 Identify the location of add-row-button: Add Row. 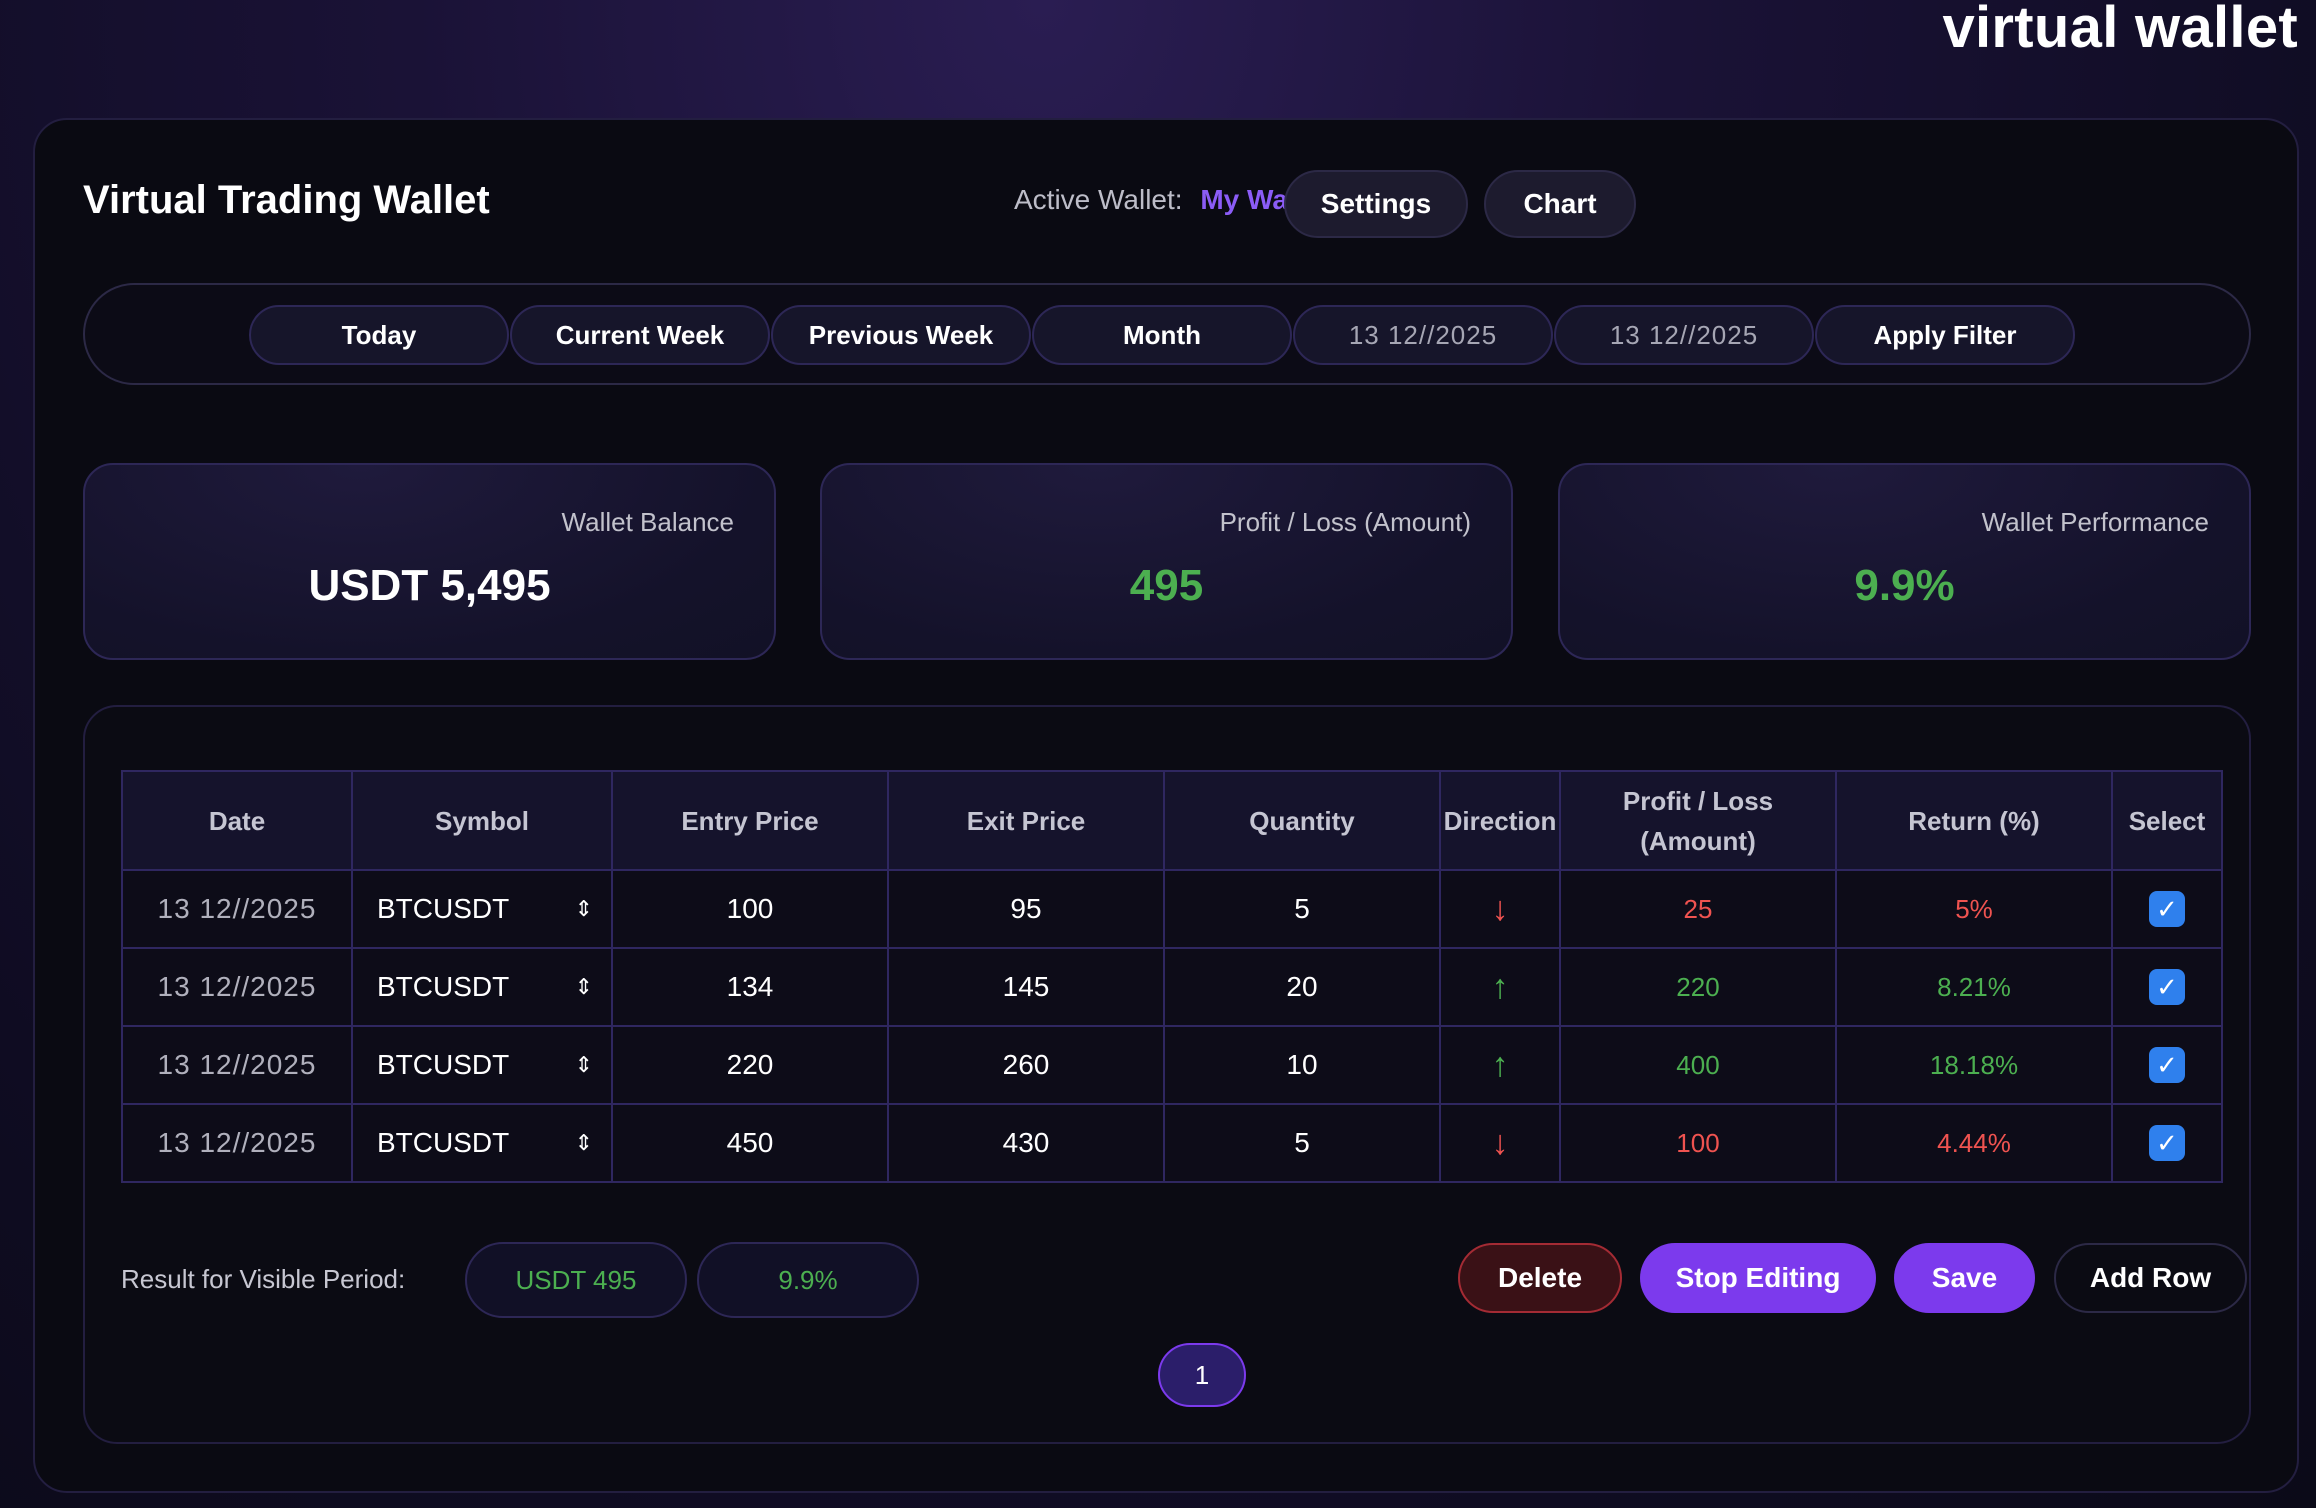
(2150, 1278).